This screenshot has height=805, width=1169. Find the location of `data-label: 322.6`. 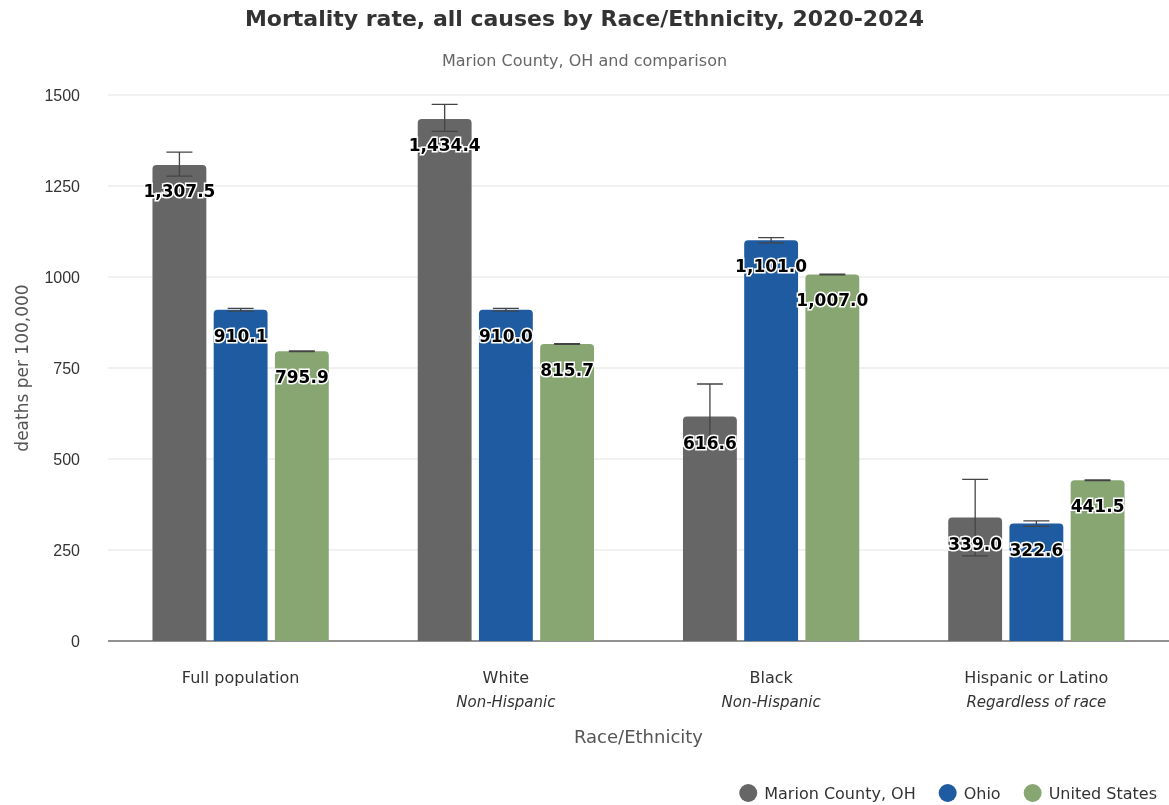

data-label: 322.6 is located at coordinates (1036, 549).